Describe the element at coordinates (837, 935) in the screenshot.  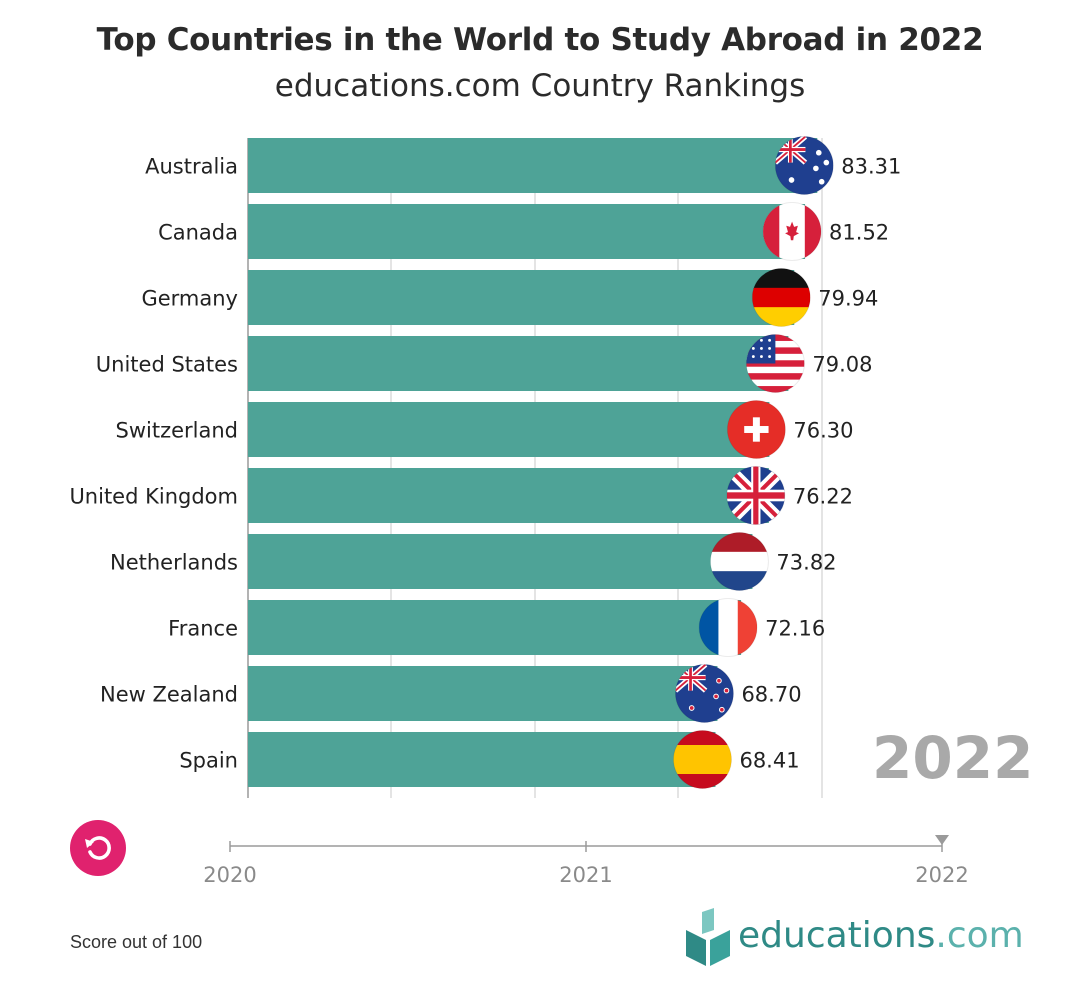
I see `logo-main: educations` at that location.